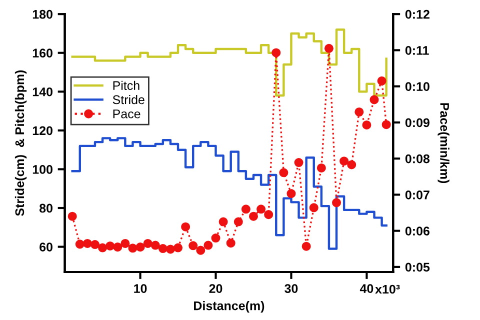  I want to click on y2-axis-title: Pace(min/km), so click(444, 143).